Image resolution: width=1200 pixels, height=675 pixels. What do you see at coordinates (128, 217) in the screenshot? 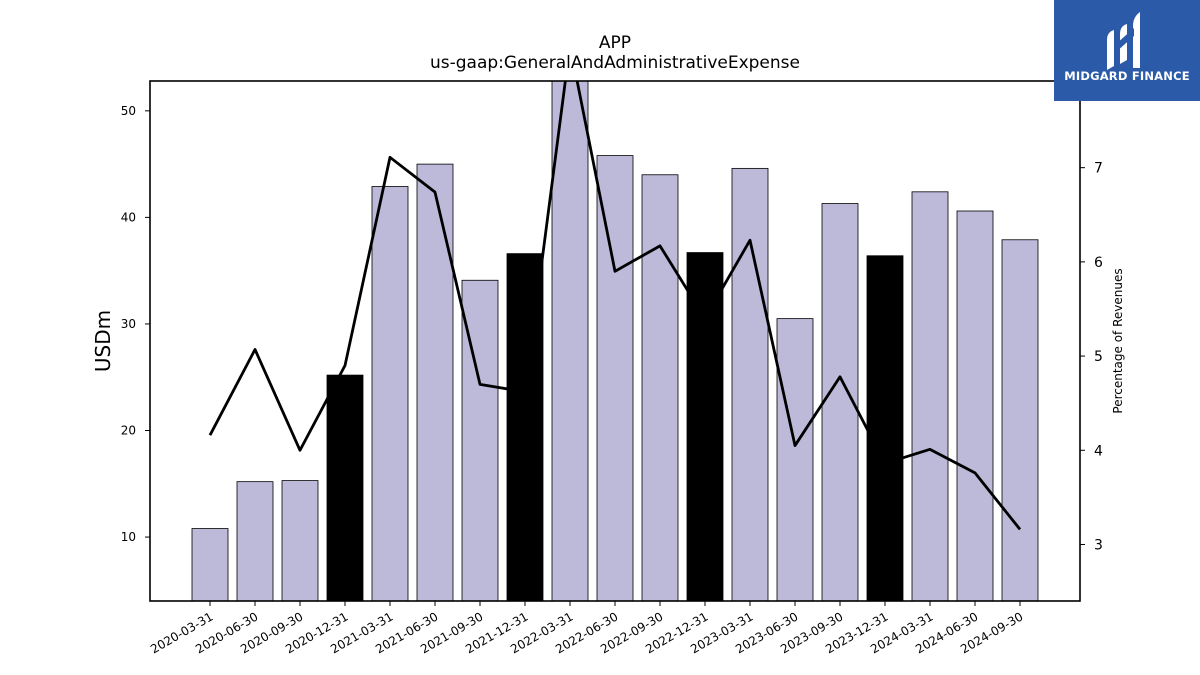
I see `y-tick-label: 40` at bounding box center [128, 217].